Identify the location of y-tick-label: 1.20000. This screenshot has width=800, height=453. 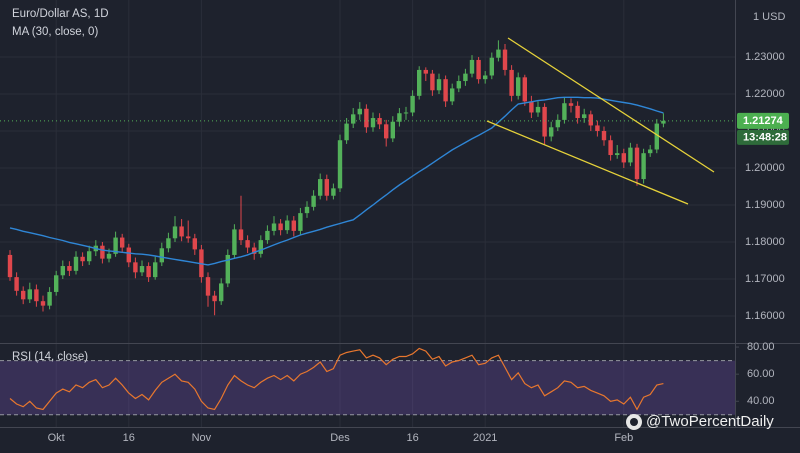
(765, 168).